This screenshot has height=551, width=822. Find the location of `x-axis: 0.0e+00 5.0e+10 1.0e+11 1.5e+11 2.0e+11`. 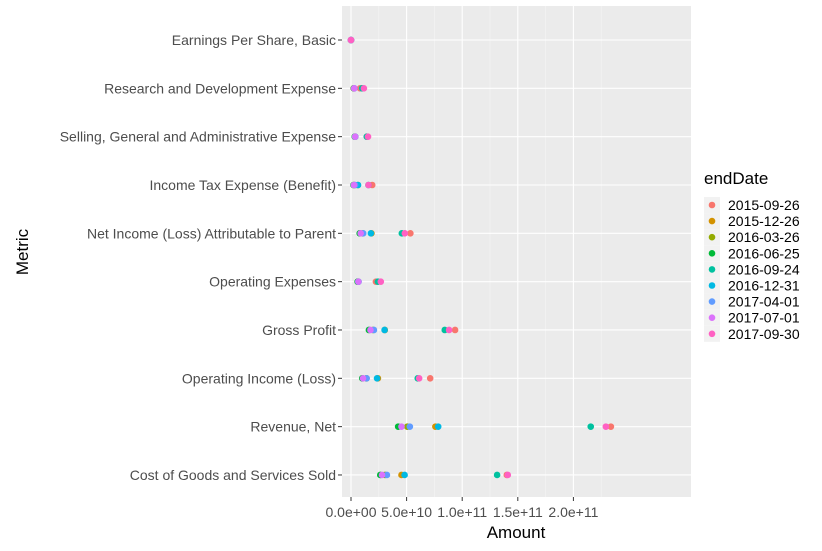

x-axis: 0.0e+00 5.0e+10 1.0e+11 1.5e+11 2.0e+11 is located at coordinates (462, 508).